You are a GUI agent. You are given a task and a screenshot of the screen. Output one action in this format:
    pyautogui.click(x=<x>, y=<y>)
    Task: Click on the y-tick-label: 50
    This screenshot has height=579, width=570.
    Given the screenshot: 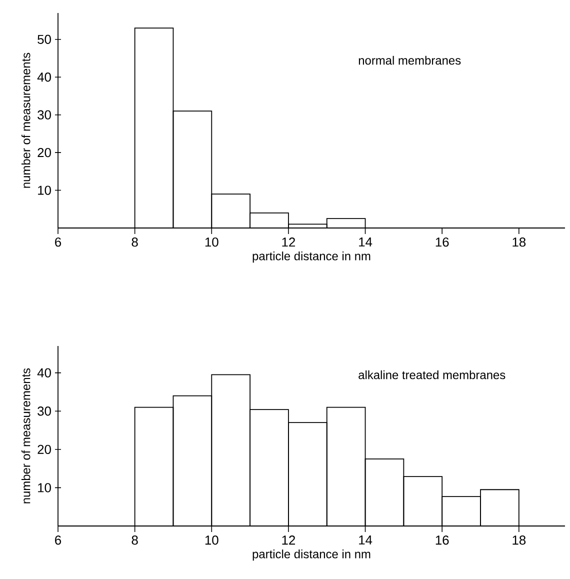 What is the action you would take?
    pyautogui.click(x=44, y=39)
    